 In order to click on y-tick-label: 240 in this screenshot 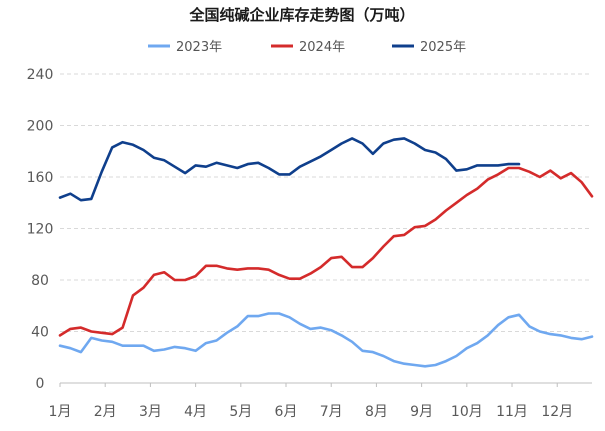, I will do `click(40, 75)`.